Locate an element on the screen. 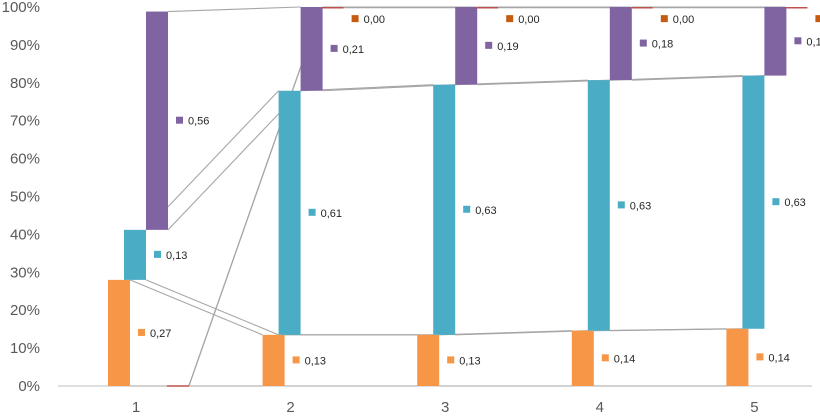  y-tick-label: 40% is located at coordinates (25, 234).